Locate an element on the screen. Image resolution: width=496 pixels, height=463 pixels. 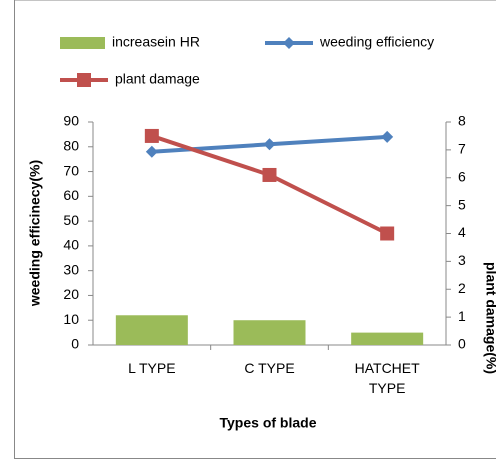
legend-label: weeding efficiency is located at coordinates (376, 42).